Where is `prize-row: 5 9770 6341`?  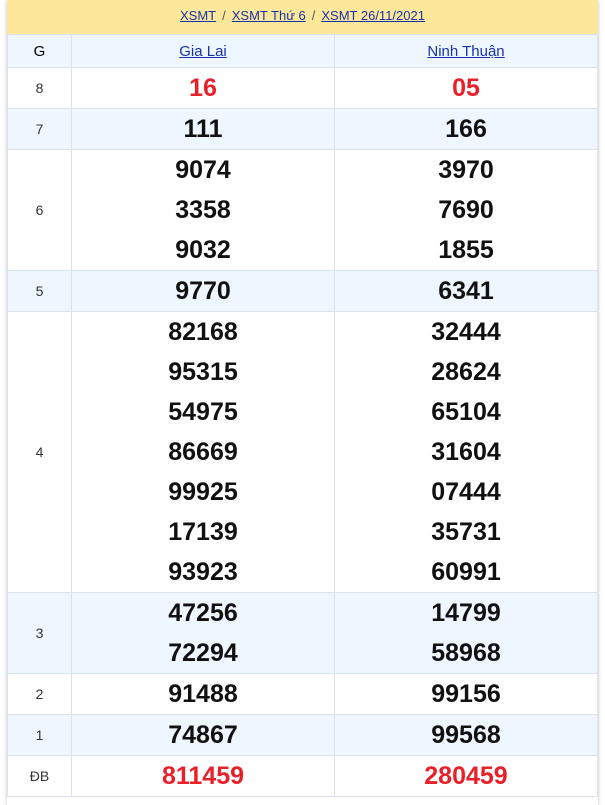 prize-row: 5 9770 6341 is located at coordinates (302, 291).